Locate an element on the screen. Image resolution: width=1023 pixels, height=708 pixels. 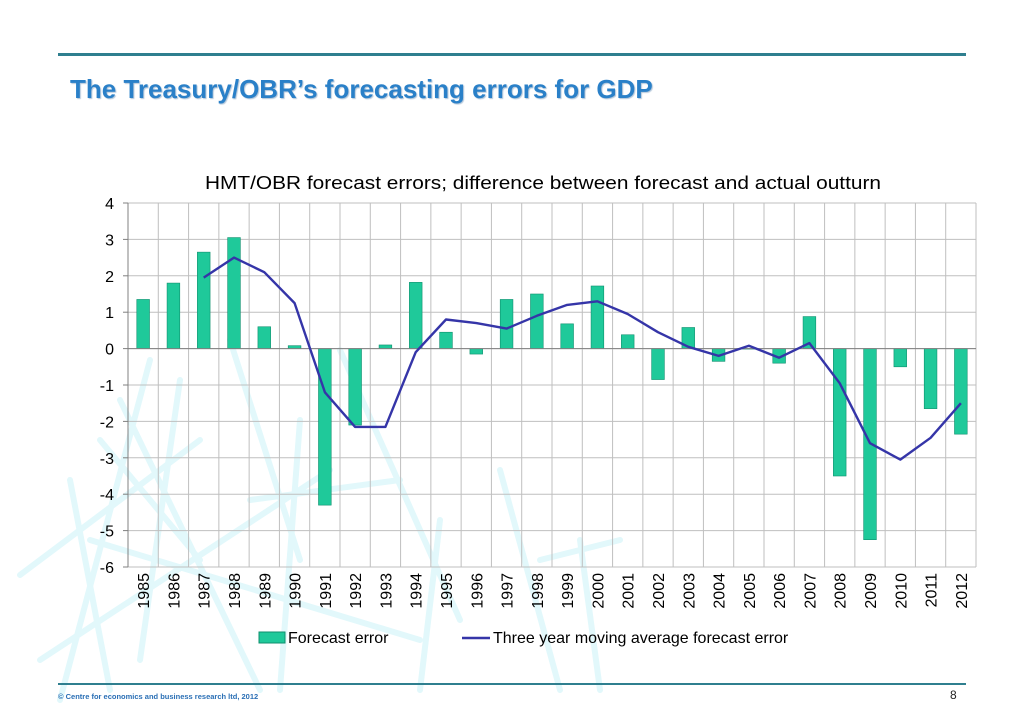
y-tick-label: -3 is located at coordinates (107, 459).